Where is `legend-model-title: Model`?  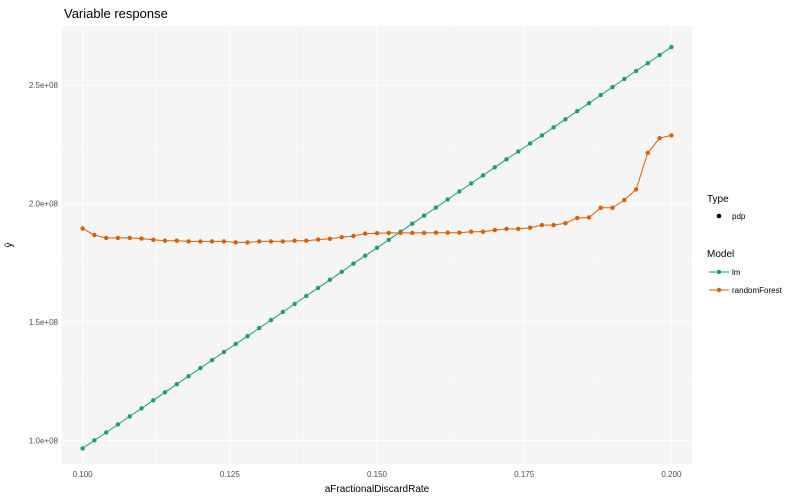 legend-model-title: Model is located at coordinates (720, 254).